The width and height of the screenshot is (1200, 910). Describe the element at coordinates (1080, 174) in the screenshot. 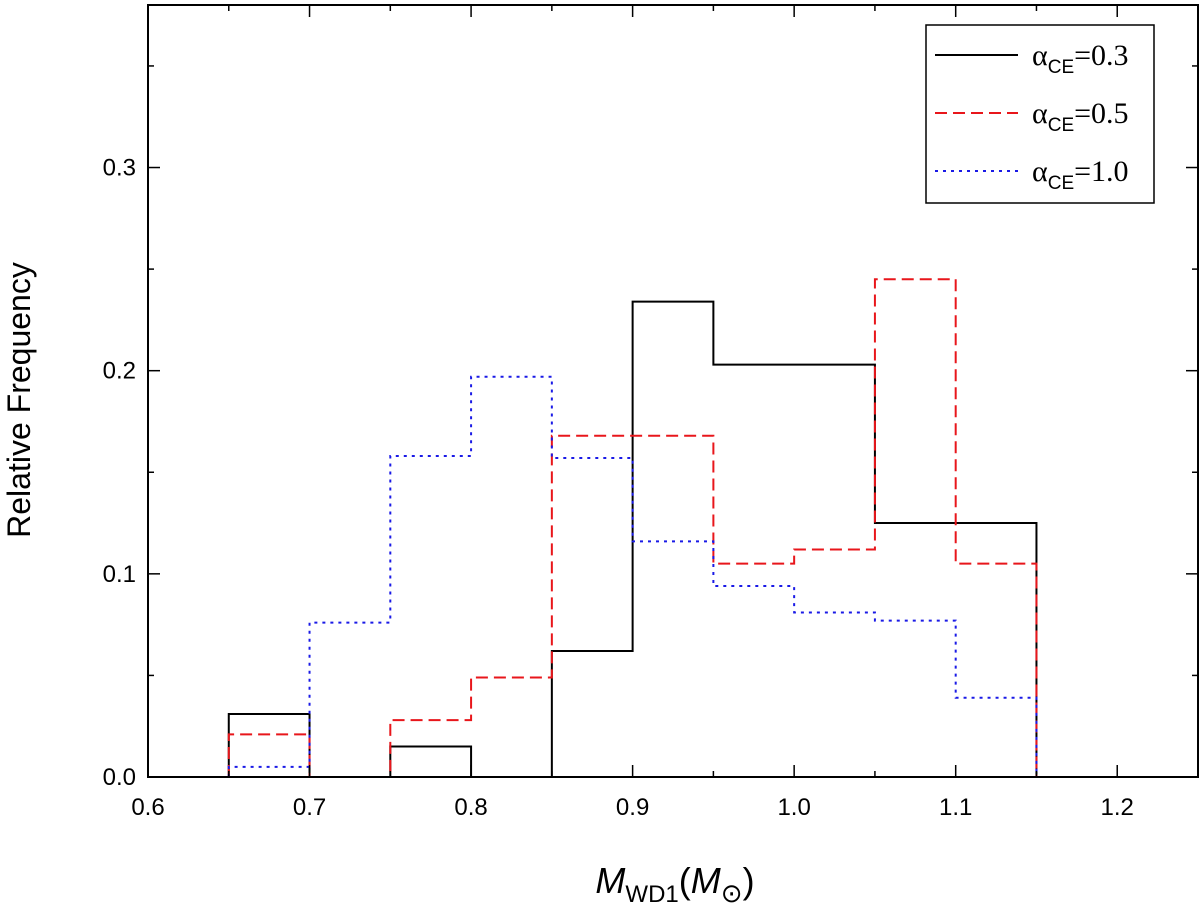

I see `legend-label-3: αCE=1.0` at that location.